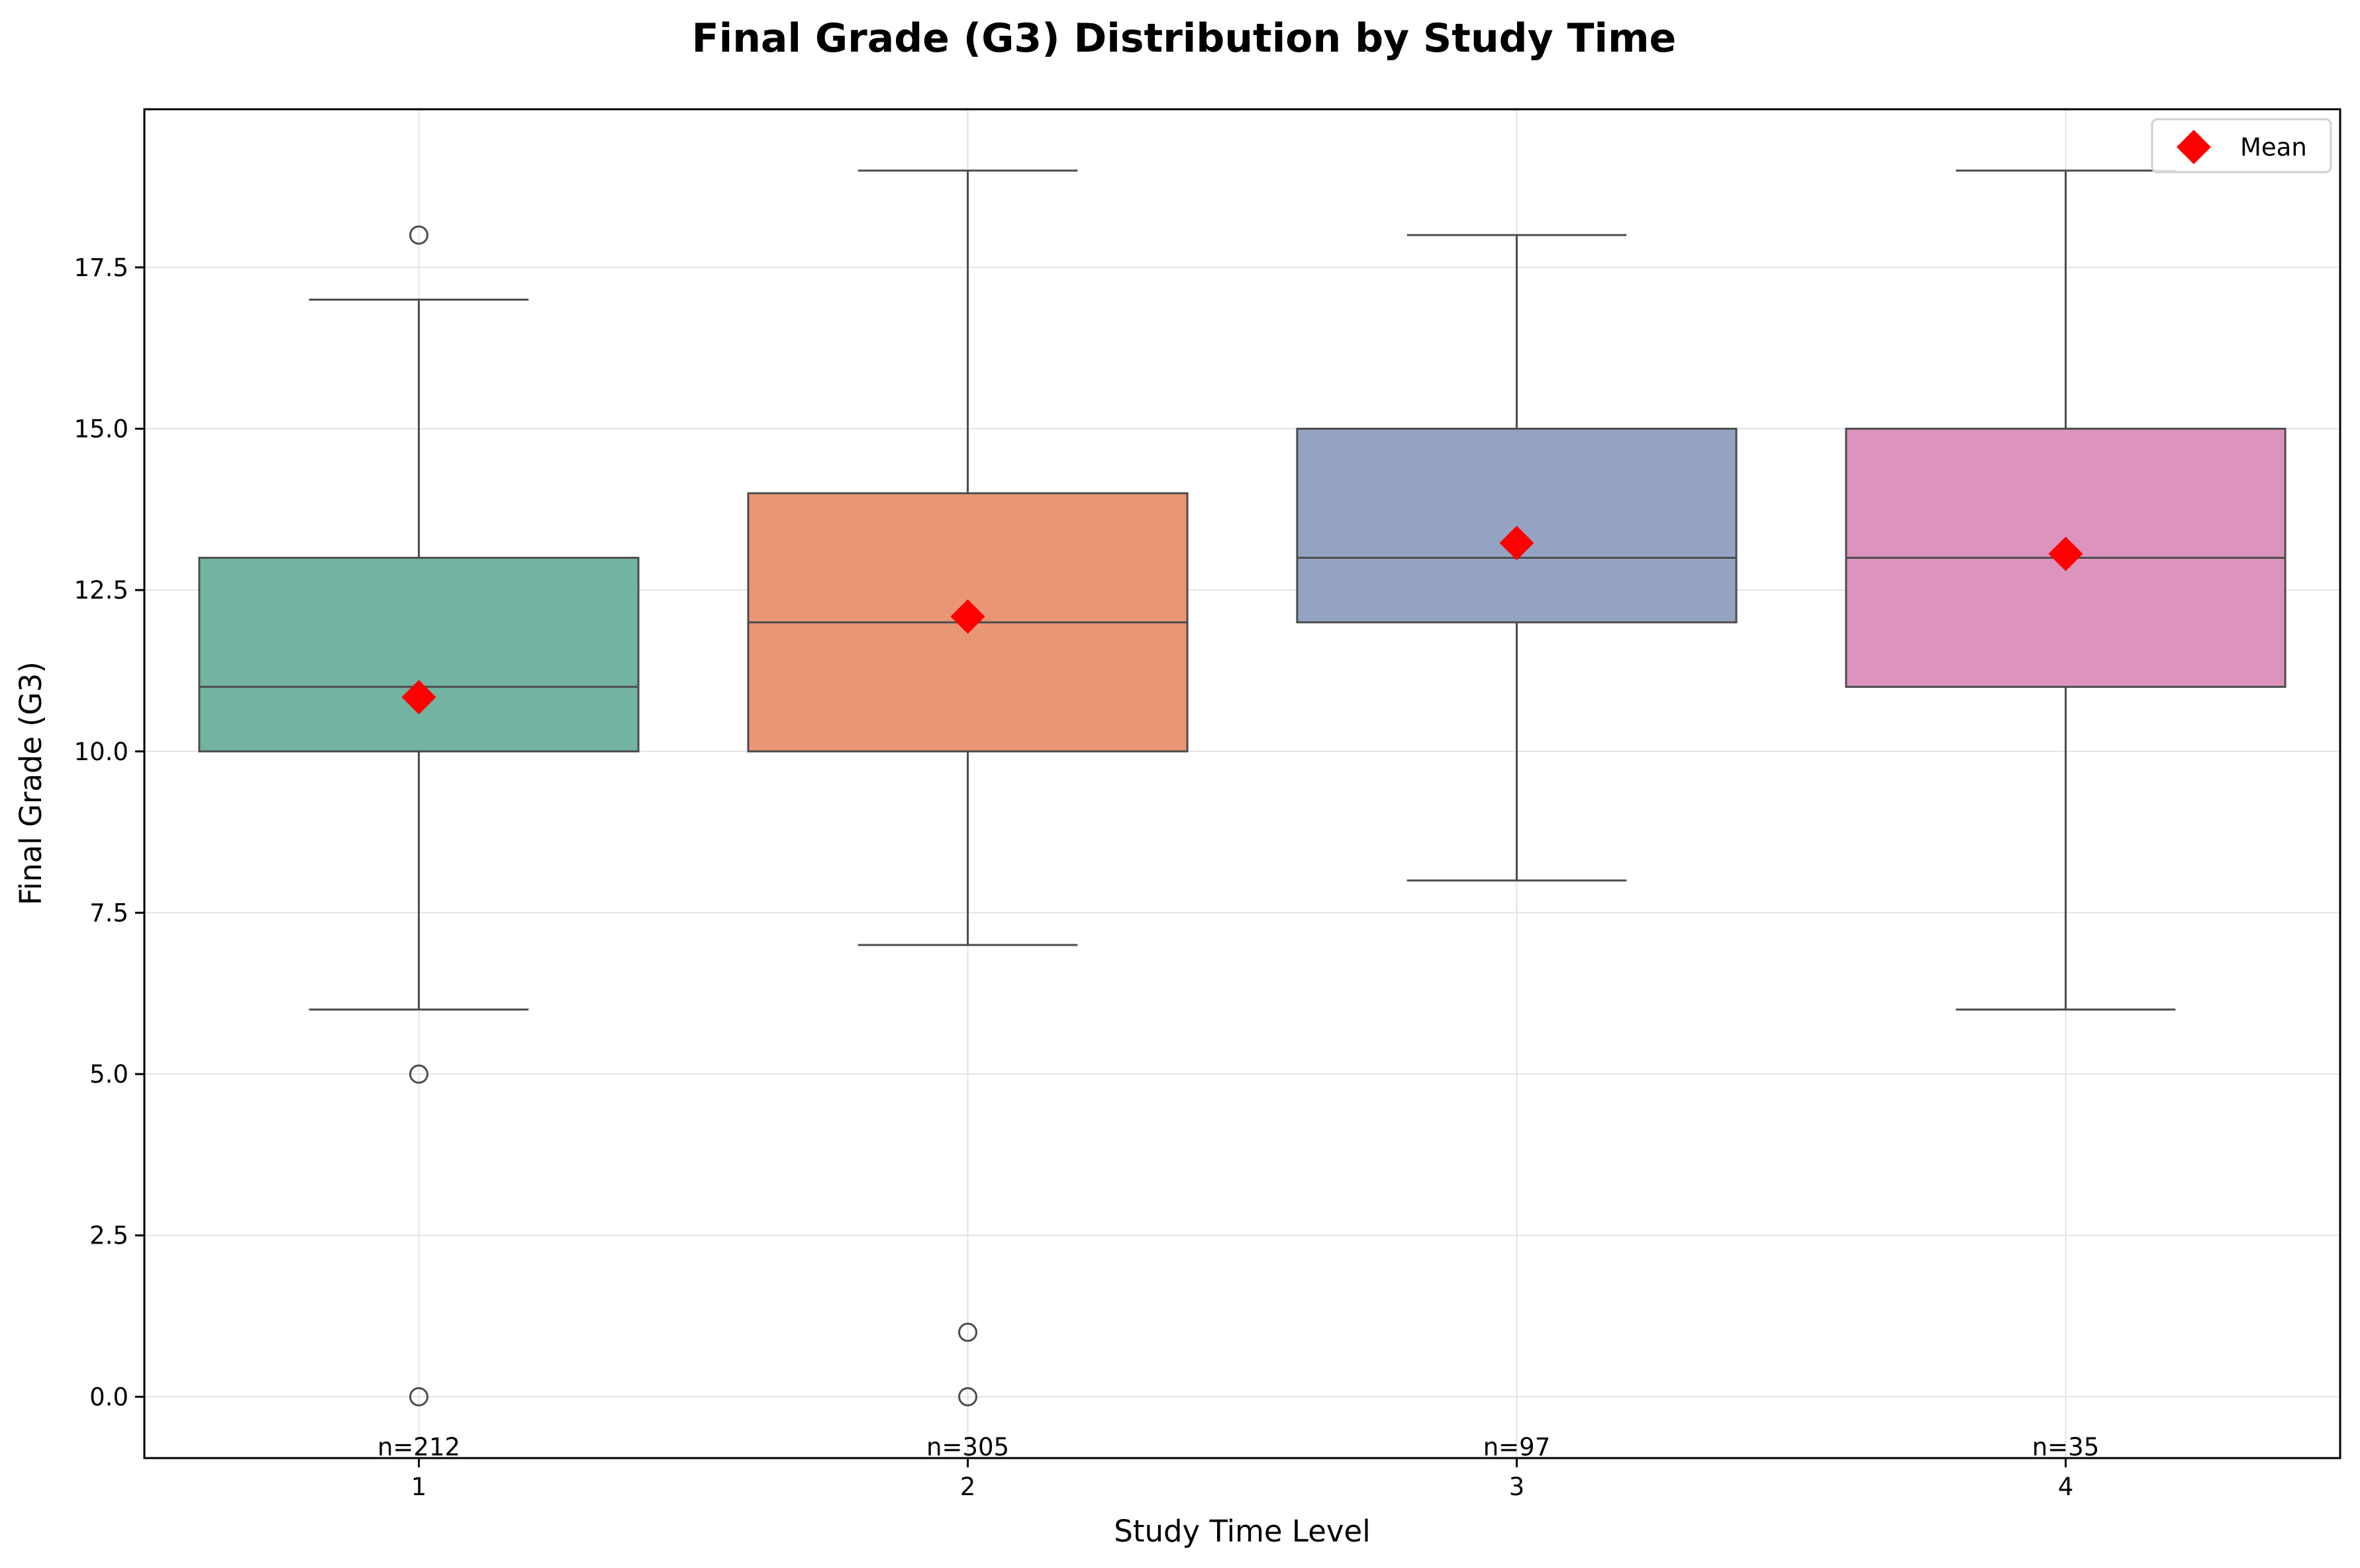  I want to click on y-tick-label: 7.5, so click(109, 913).